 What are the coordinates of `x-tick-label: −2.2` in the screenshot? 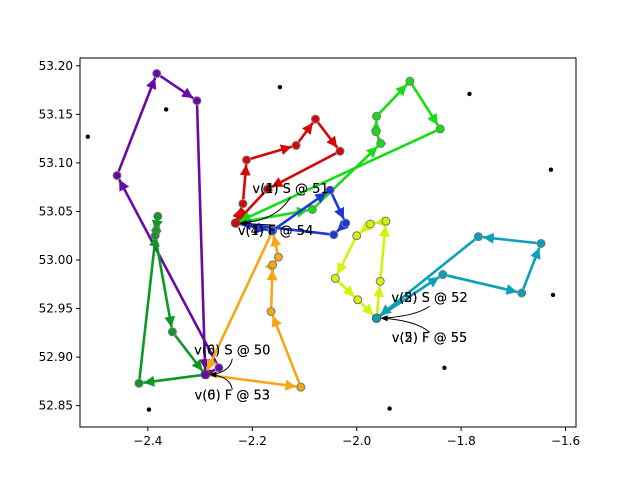 It's located at (252, 441).